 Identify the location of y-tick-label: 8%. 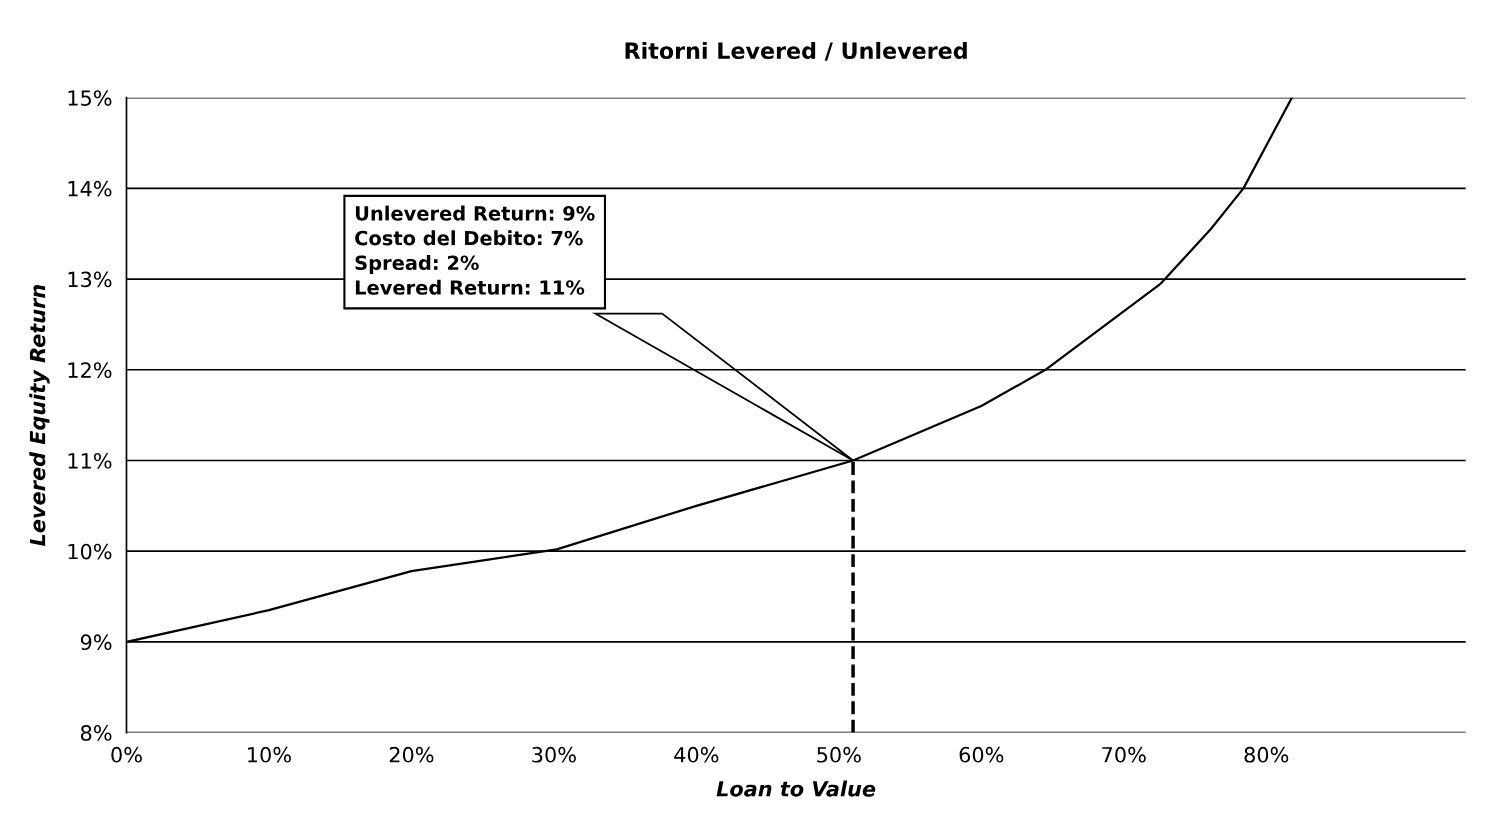
(96, 733).